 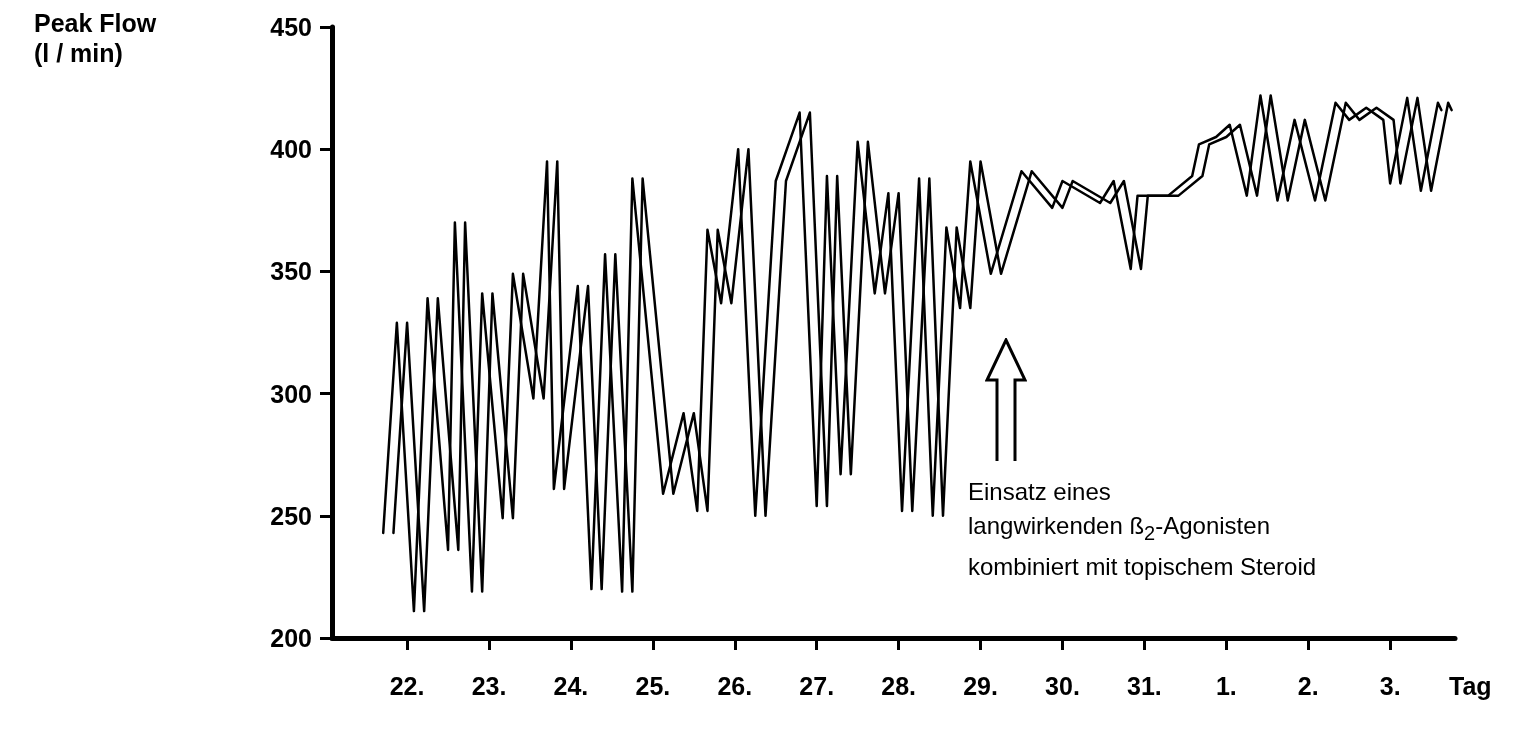 I want to click on y-axis-title: Peak Flow (l / min), so click(x=95, y=38).